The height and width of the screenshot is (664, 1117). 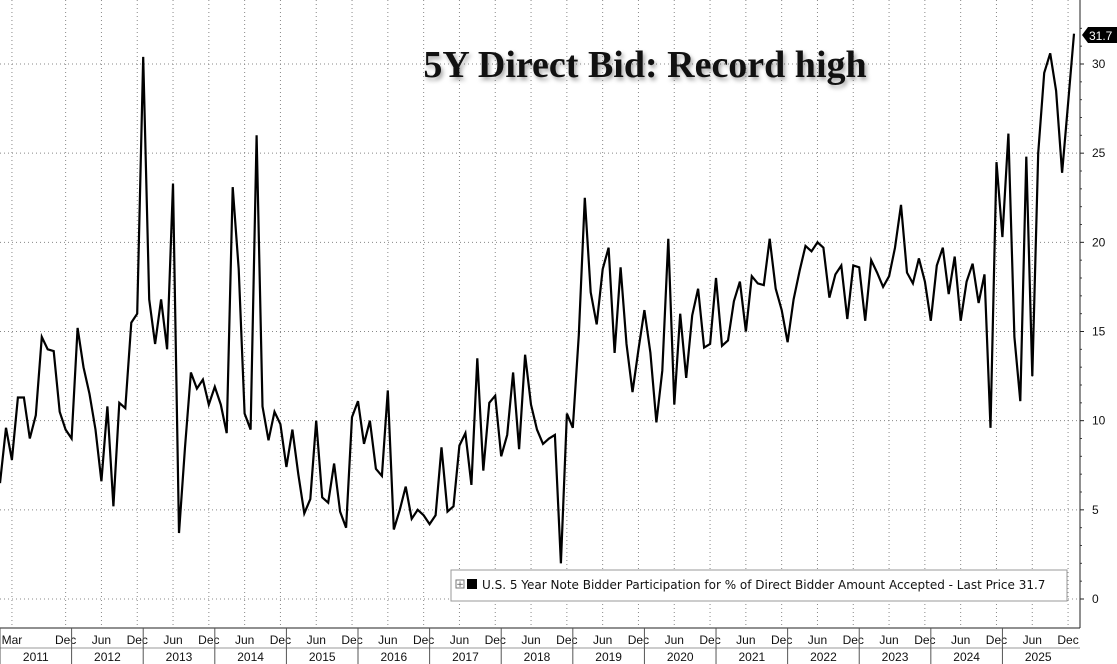 I want to click on legend-box, so click(x=759, y=585).